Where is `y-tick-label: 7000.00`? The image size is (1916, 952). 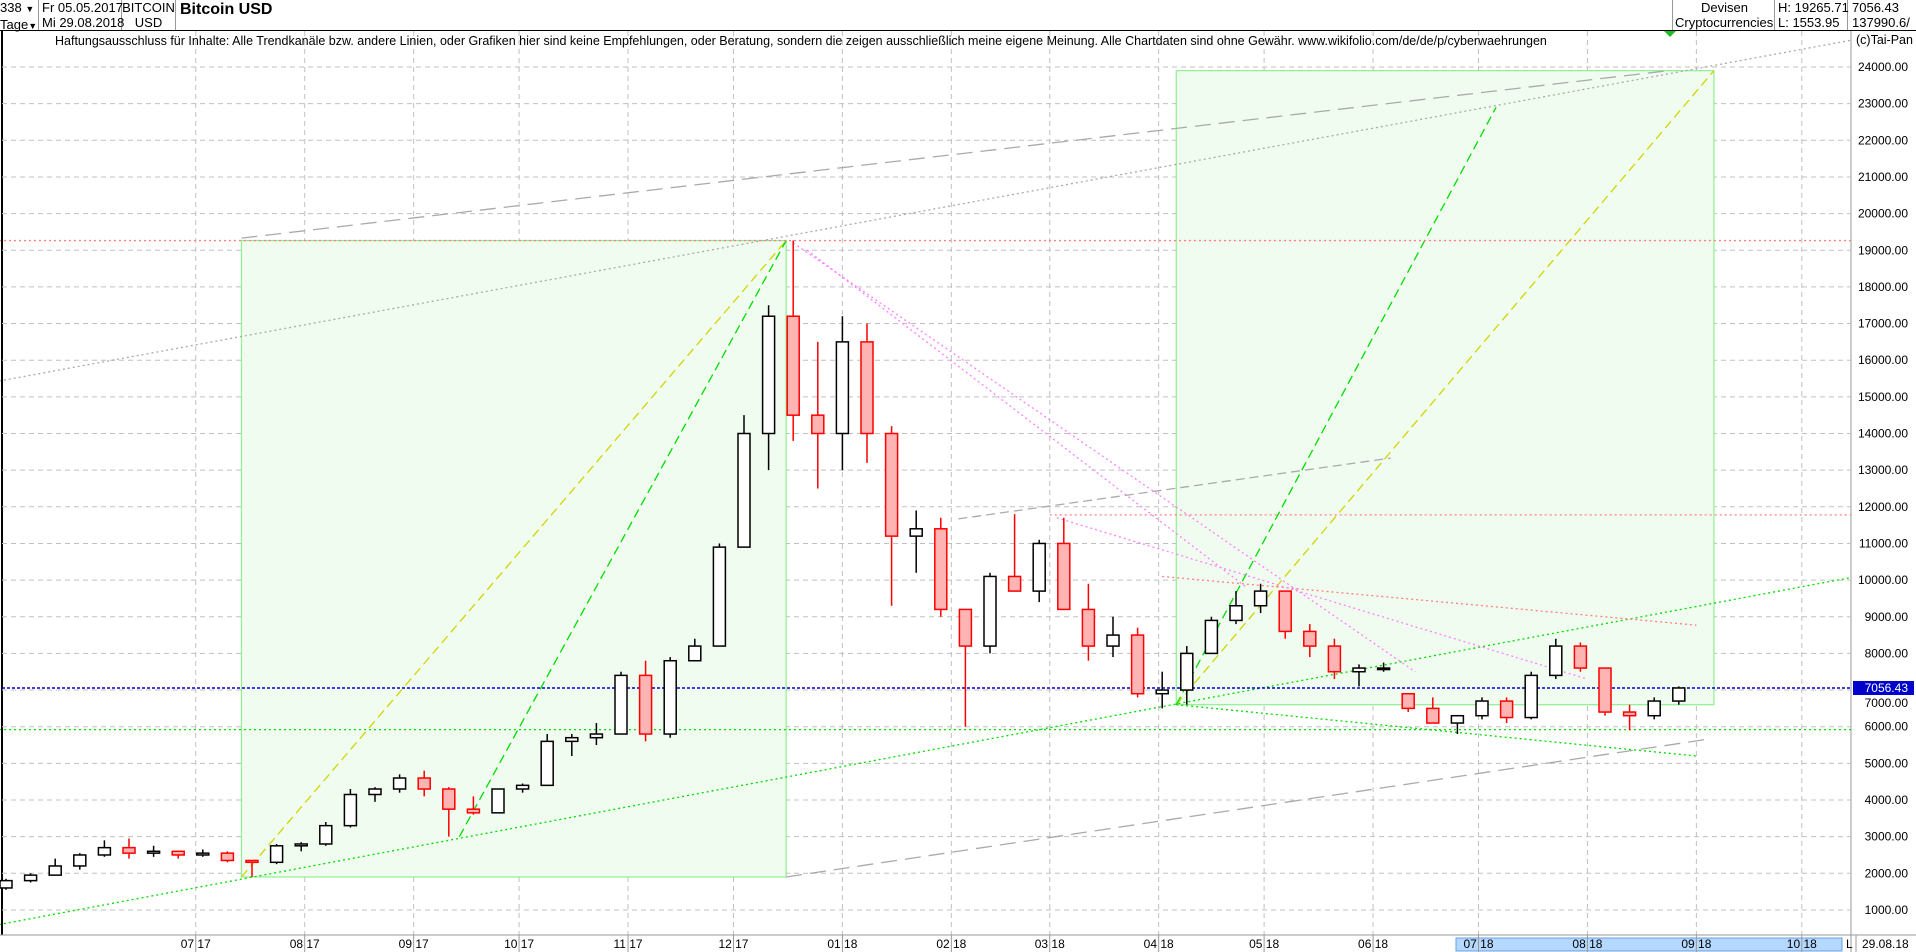
y-tick-label: 7000.00 is located at coordinates (1887, 703).